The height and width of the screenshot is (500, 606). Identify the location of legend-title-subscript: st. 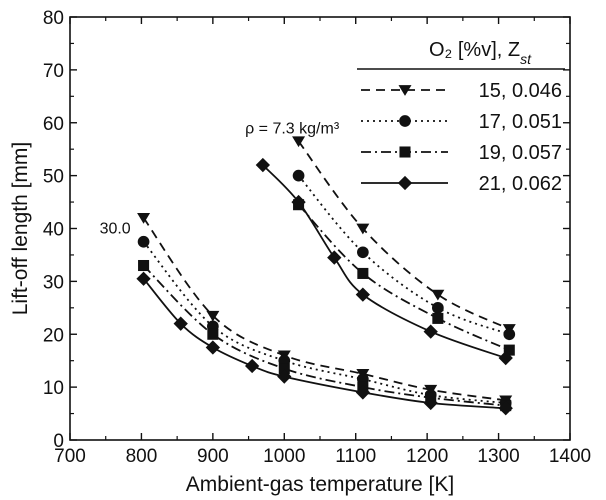
(526, 59).